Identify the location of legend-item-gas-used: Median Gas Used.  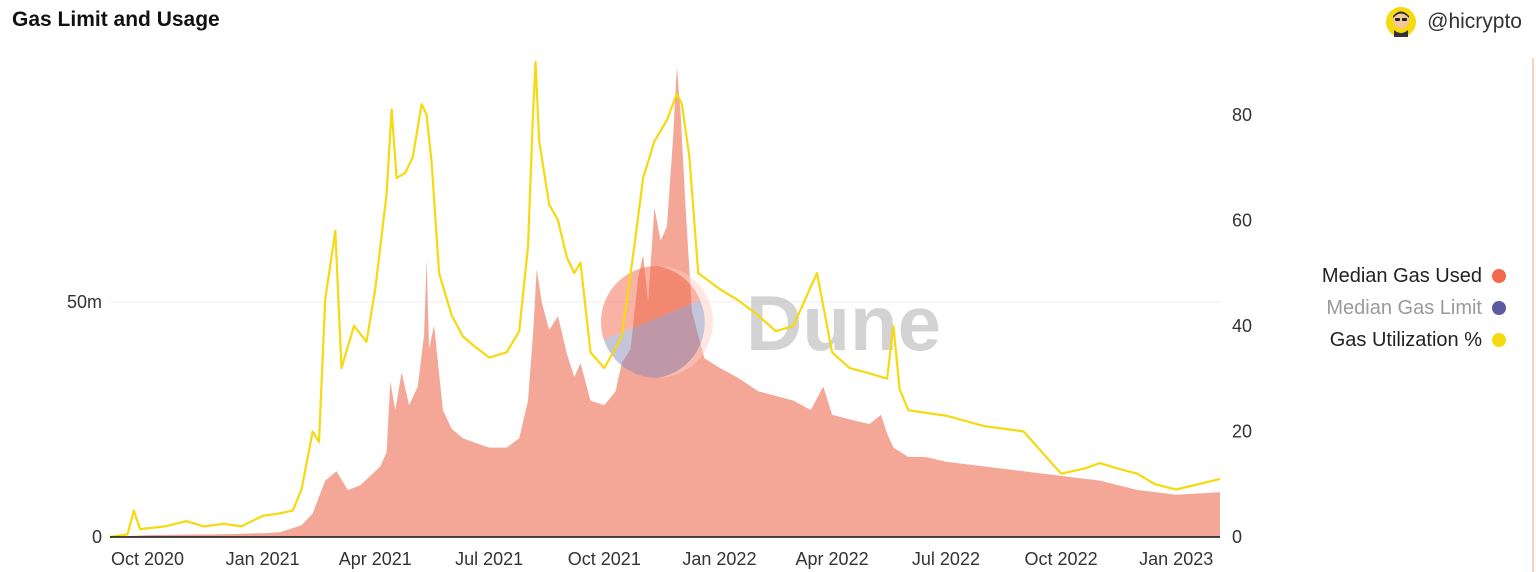
(1414, 276).